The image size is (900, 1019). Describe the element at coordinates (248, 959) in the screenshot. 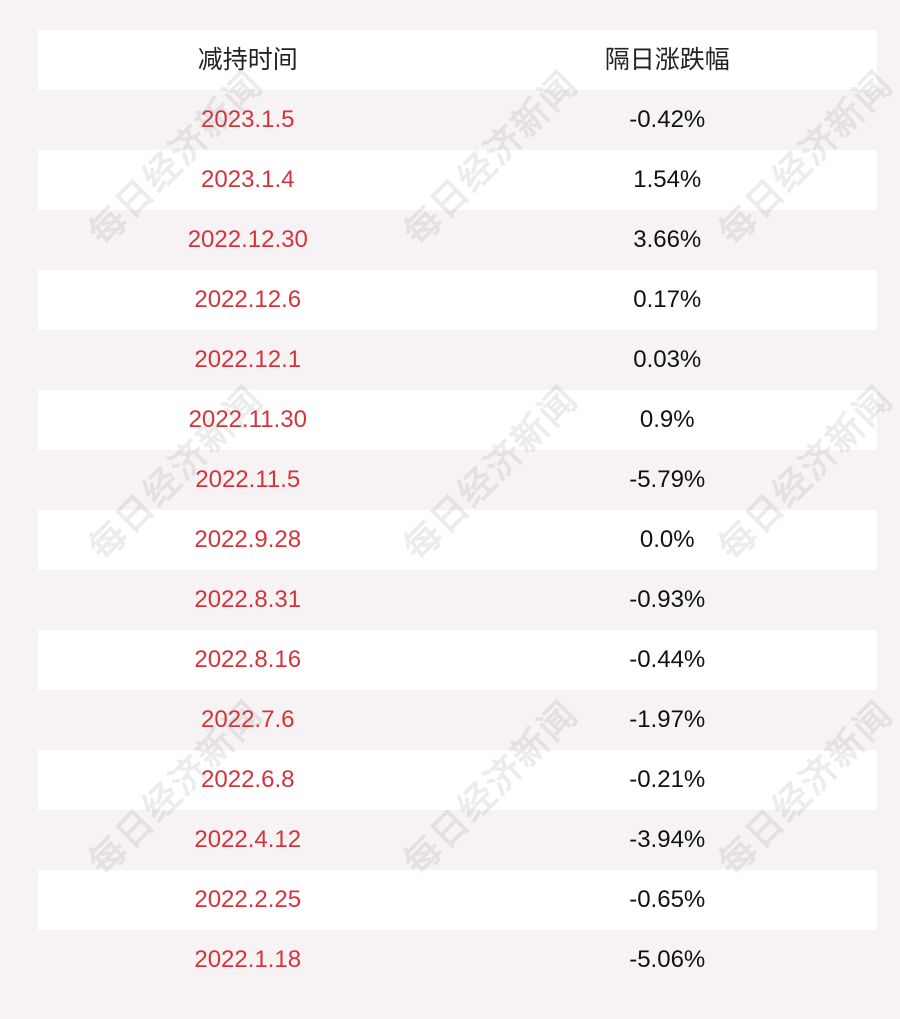

I see `row-date: 2022.1.18` at that location.